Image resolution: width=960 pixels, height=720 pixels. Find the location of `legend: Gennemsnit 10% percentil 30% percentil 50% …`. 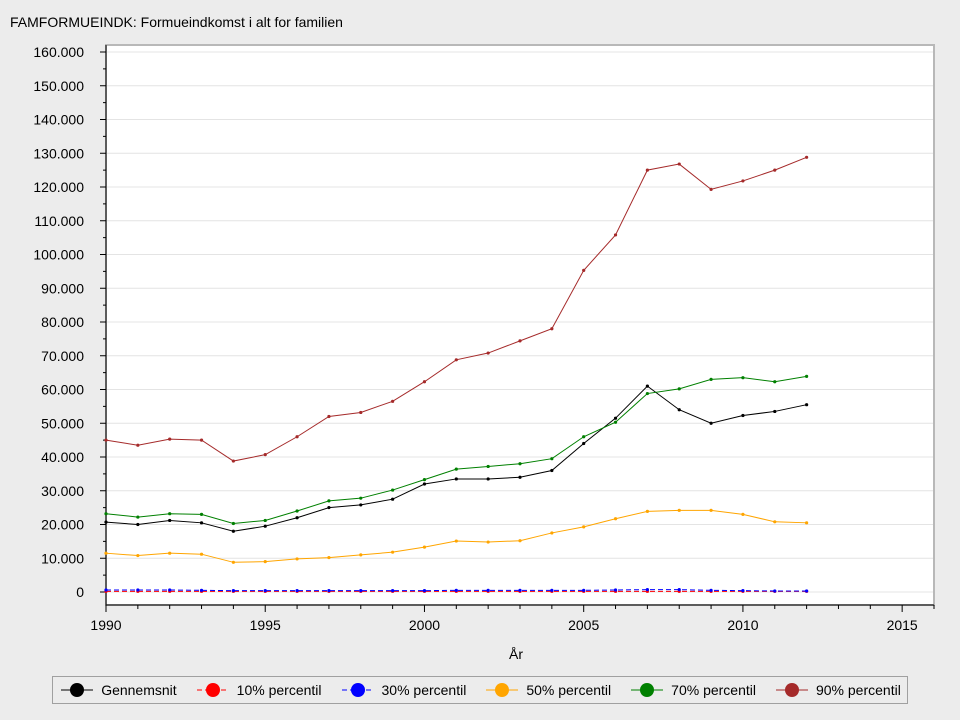

legend: Gennemsnit 10% percentil 30% percentil 50% … is located at coordinates (480, 690).